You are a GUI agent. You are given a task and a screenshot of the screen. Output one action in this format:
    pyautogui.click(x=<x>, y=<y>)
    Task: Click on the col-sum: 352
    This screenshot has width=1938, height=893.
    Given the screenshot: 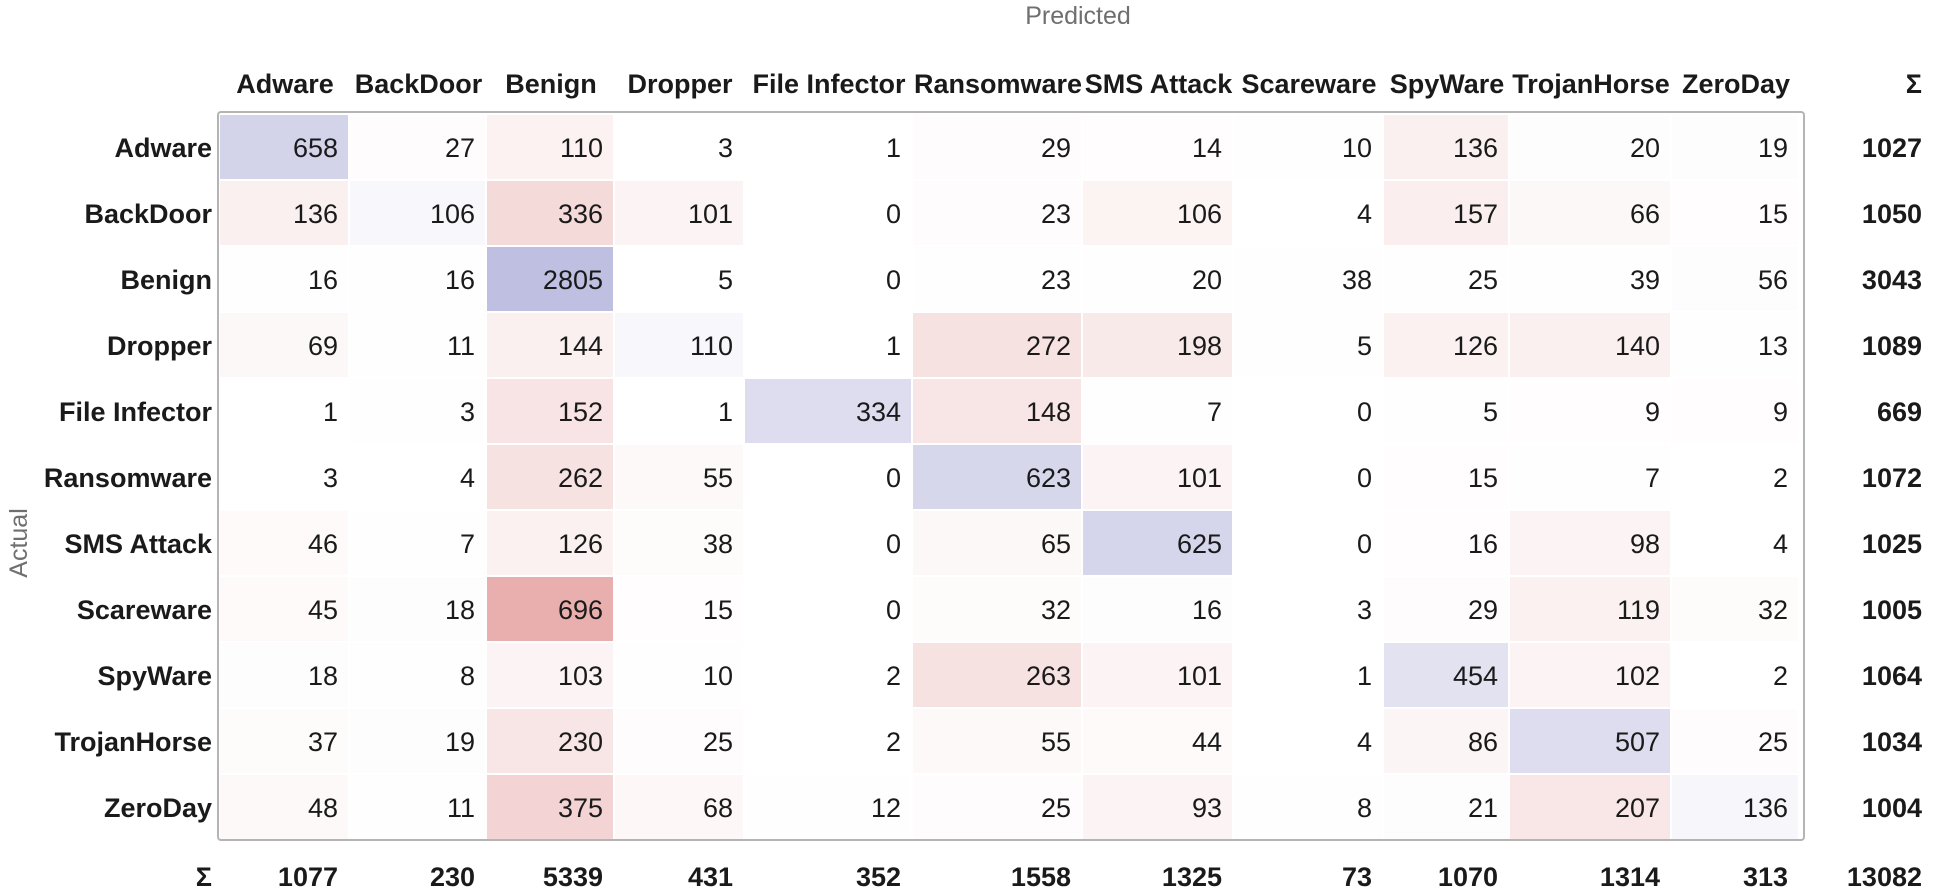 What is the action you would take?
    pyautogui.click(x=878, y=877)
    